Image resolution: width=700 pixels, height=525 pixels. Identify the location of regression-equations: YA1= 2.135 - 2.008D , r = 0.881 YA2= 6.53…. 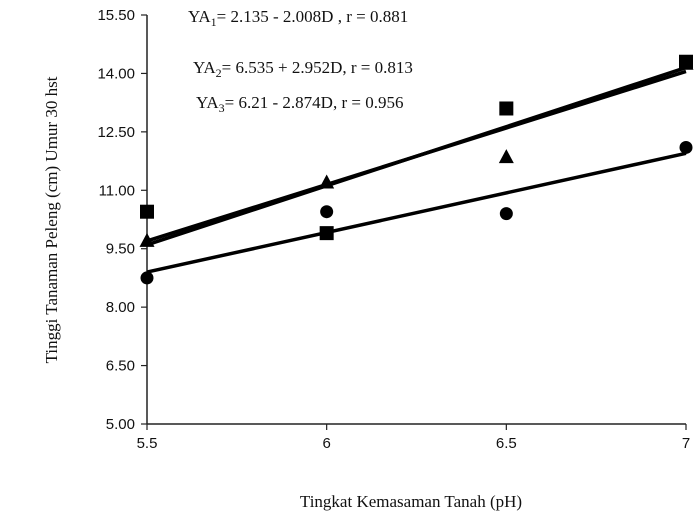
(300, 61).